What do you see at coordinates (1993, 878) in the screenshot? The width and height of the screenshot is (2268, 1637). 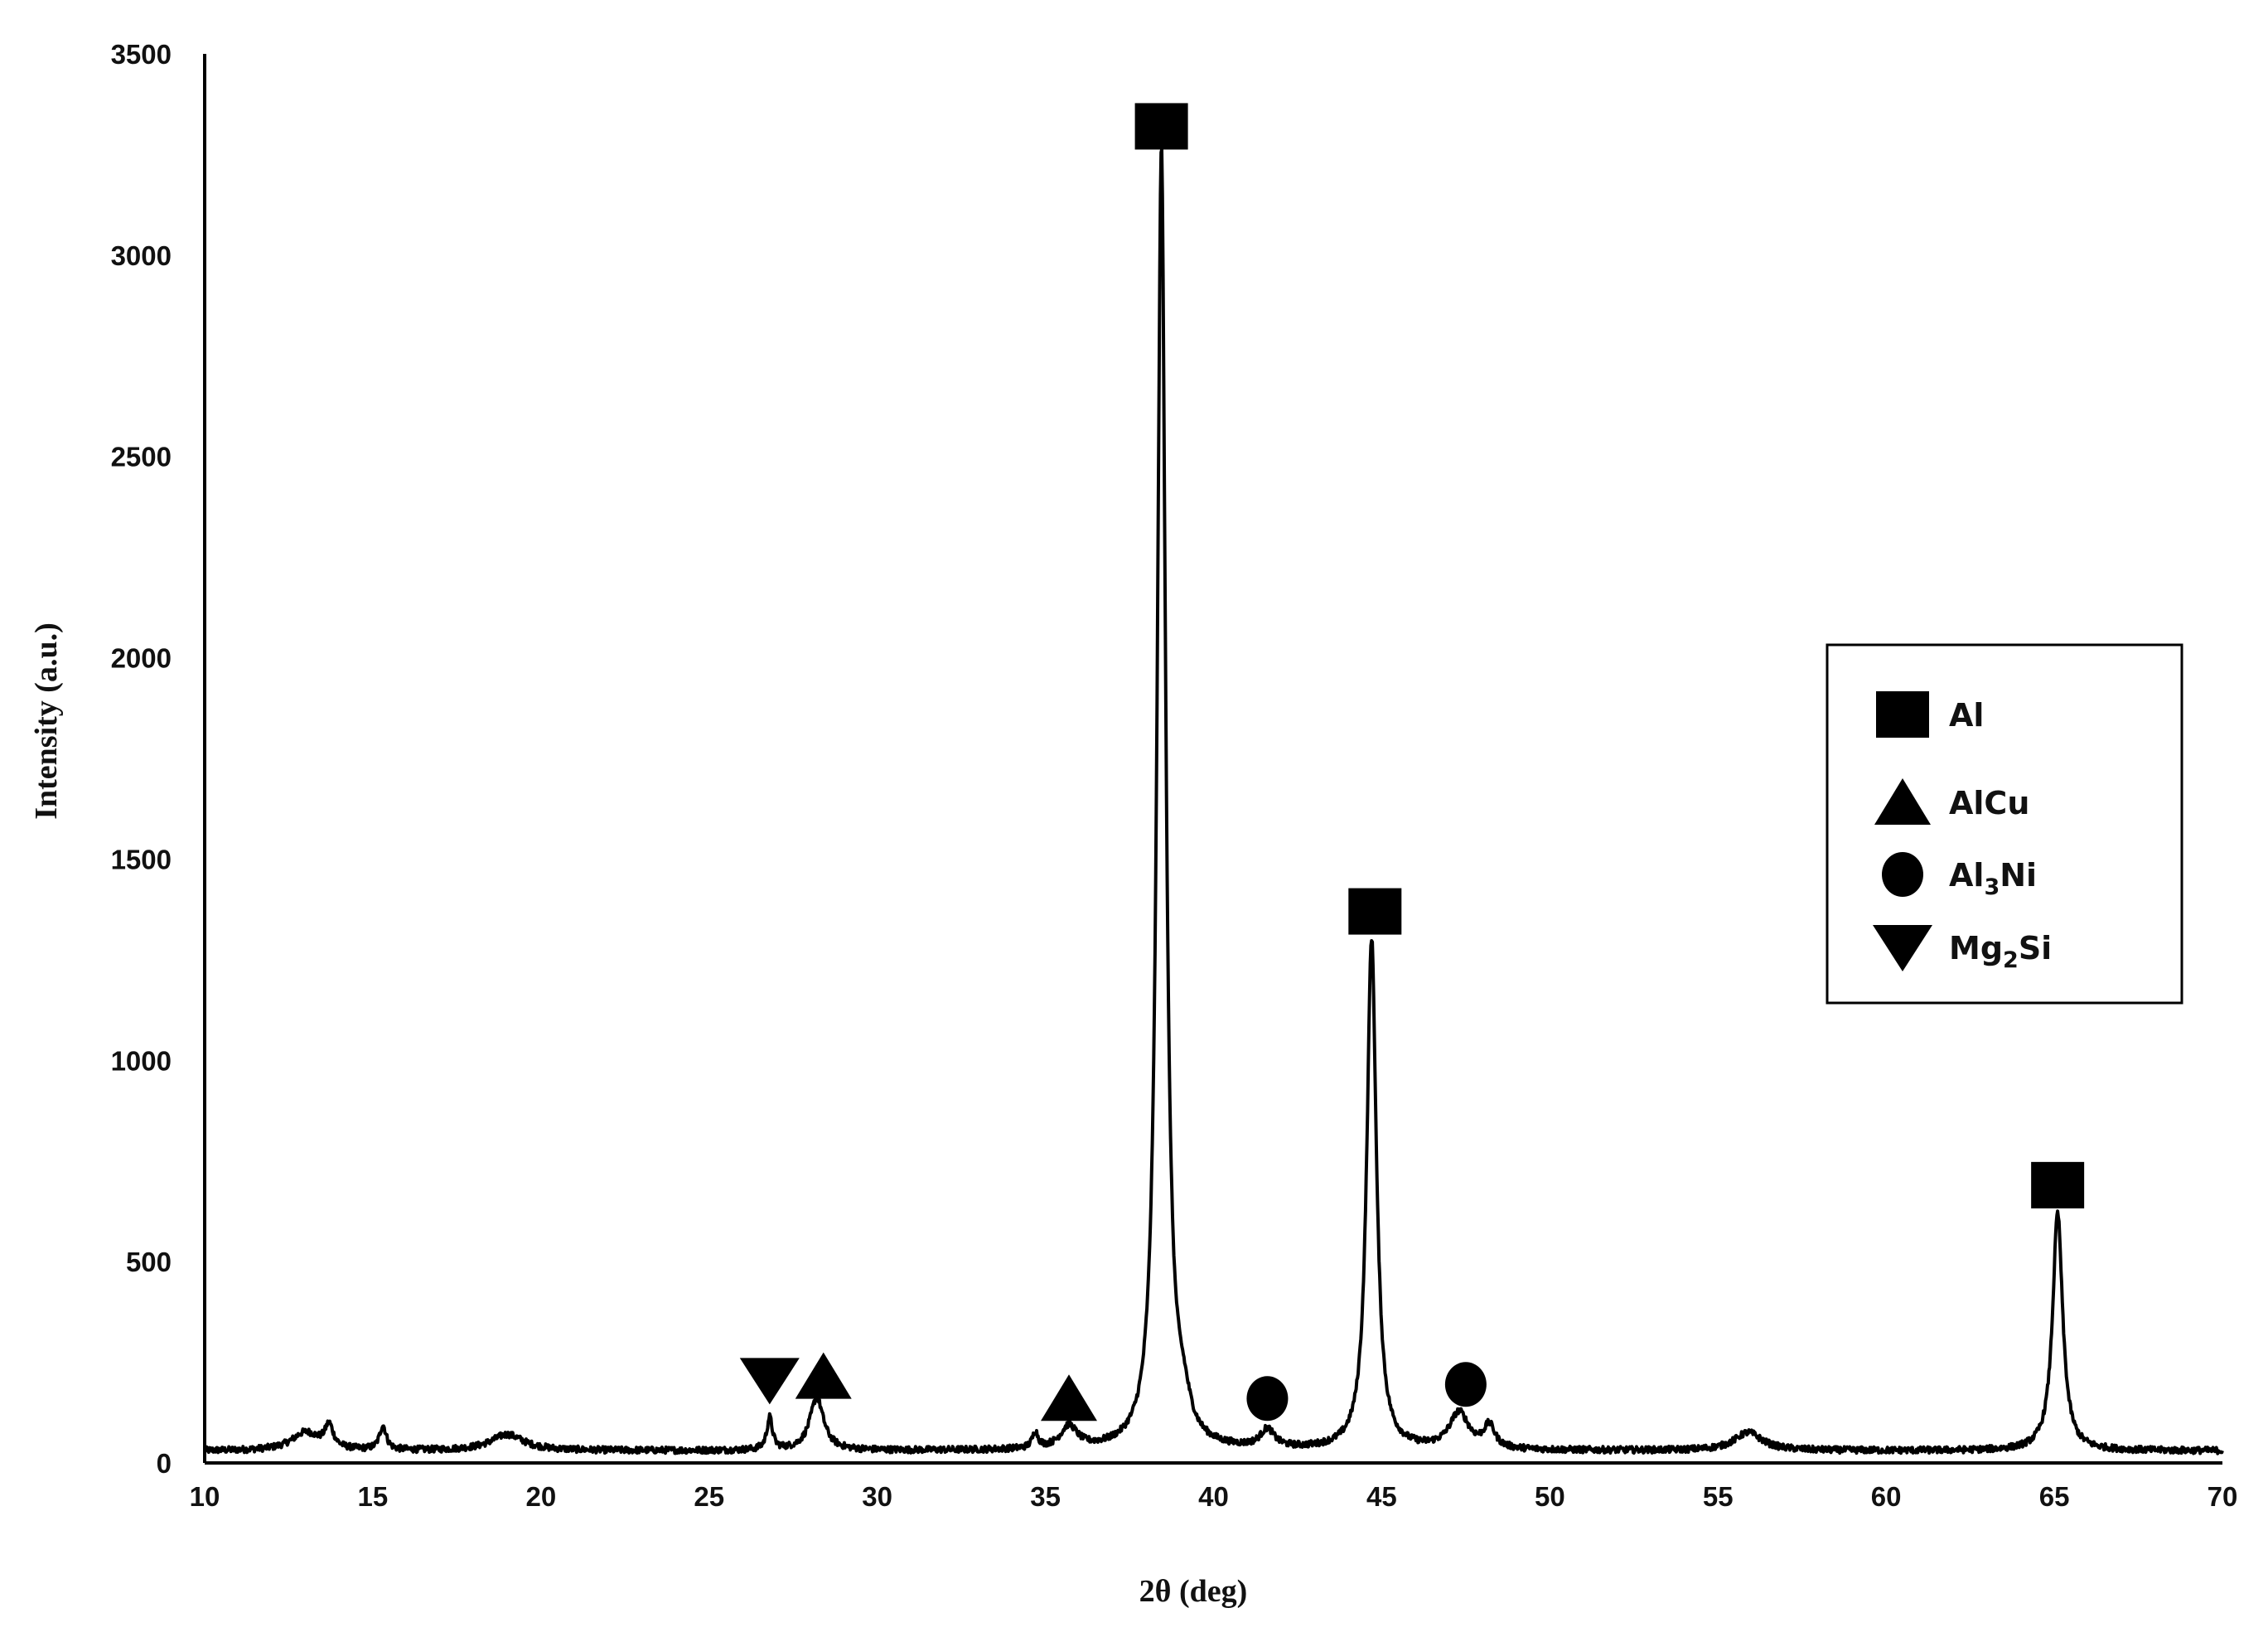 I see `legend-label-al3ni: Al3Ni` at bounding box center [1993, 878].